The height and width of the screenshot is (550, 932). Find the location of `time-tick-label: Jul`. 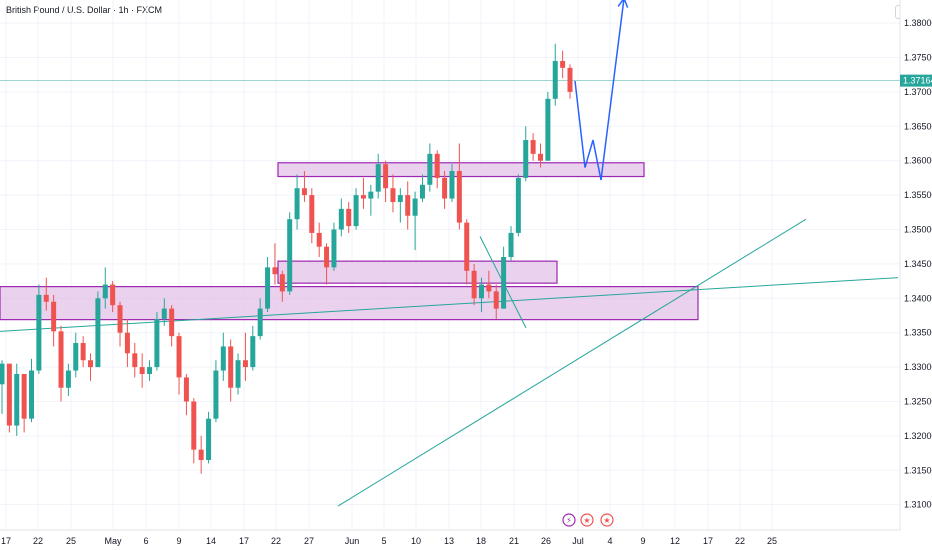

time-tick-label: Jul is located at coordinates (578, 541).